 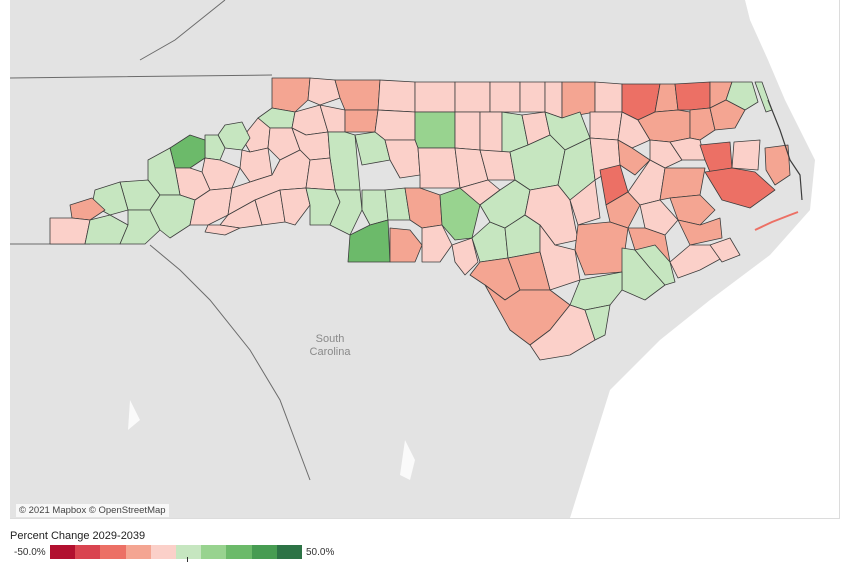 I want to click on outer-banks, so click(x=785, y=150).